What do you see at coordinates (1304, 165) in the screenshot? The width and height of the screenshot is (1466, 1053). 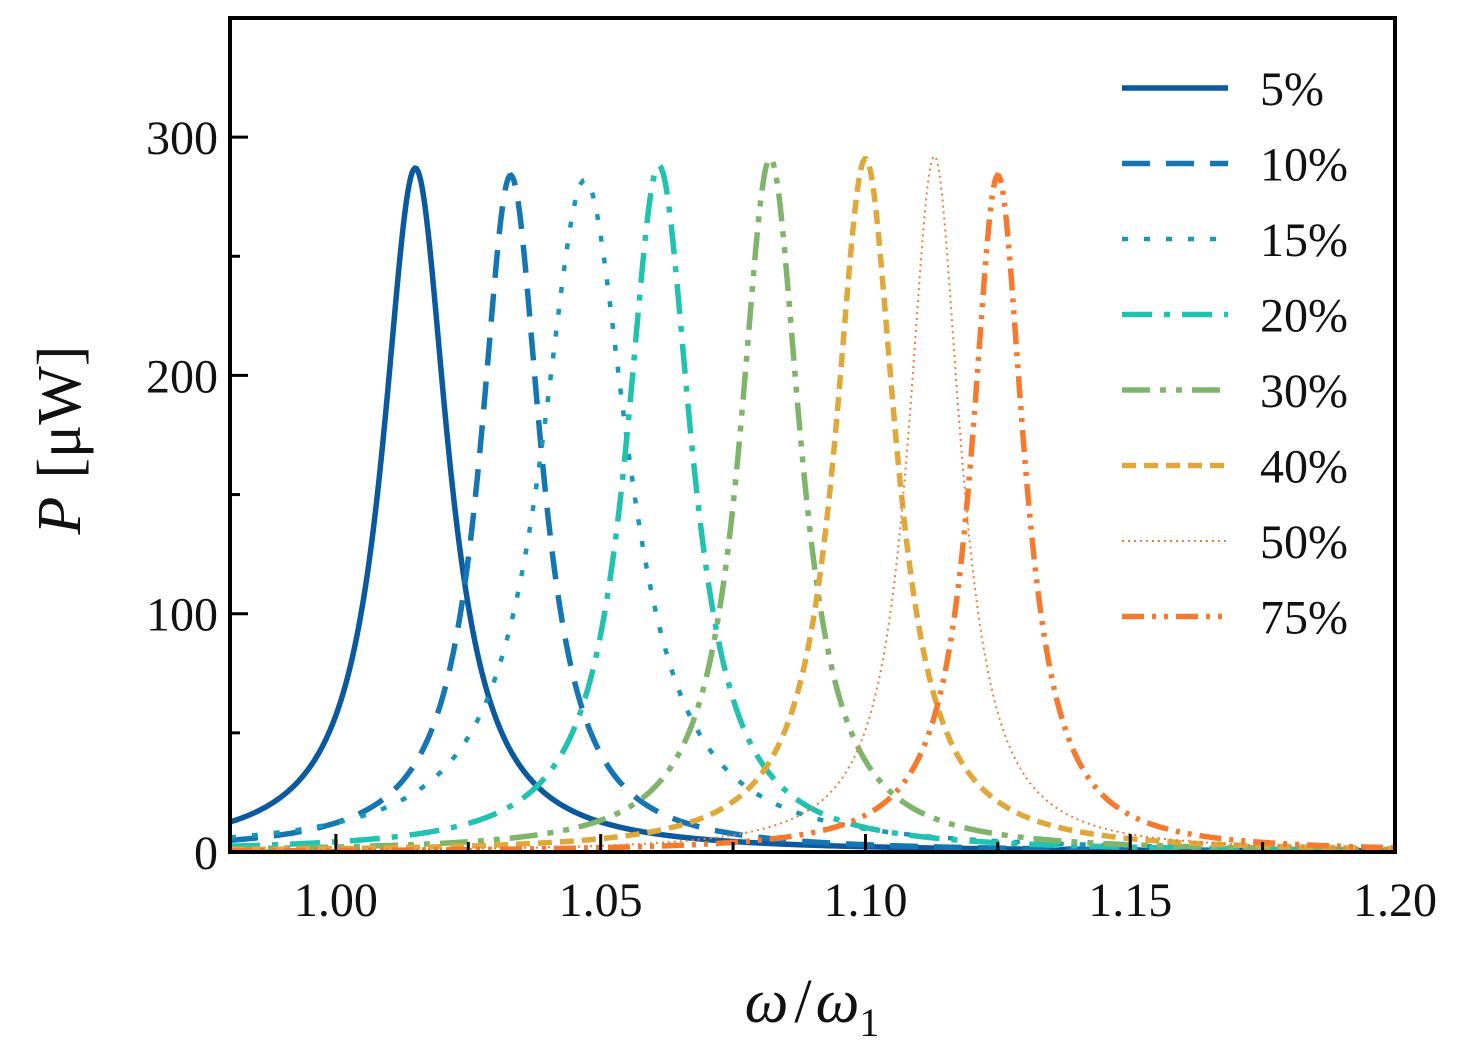 I see `legend-label-10pct: 10%` at bounding box center [1304, 165].